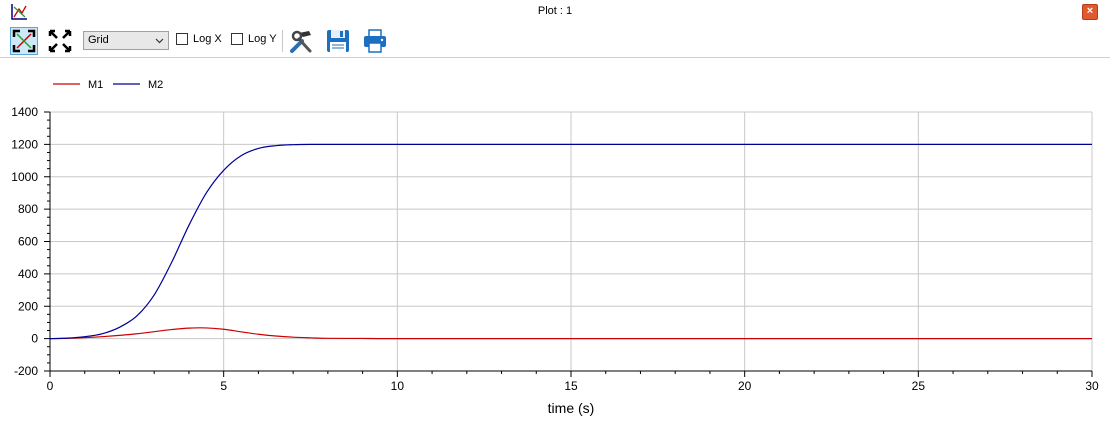  What do you see at coordinates (108, 85) in the screenshot?
I see `legend: M1 M2` at bounding box center [108, 85].